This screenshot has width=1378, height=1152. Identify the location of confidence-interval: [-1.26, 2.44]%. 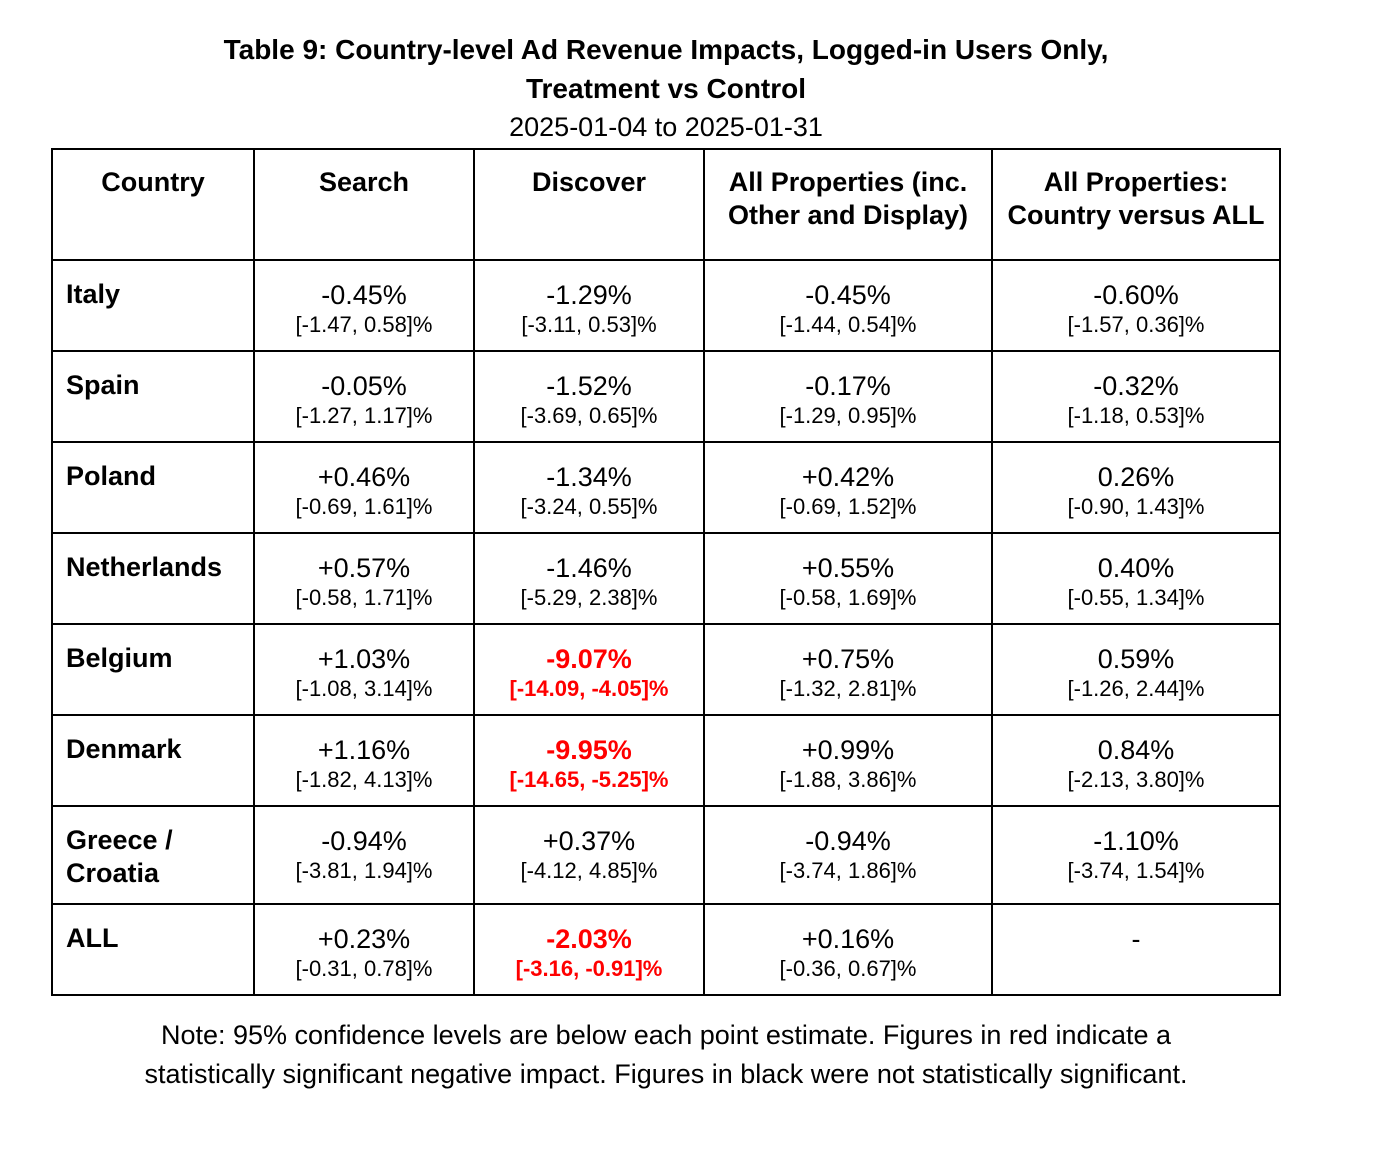
(1136, 688).